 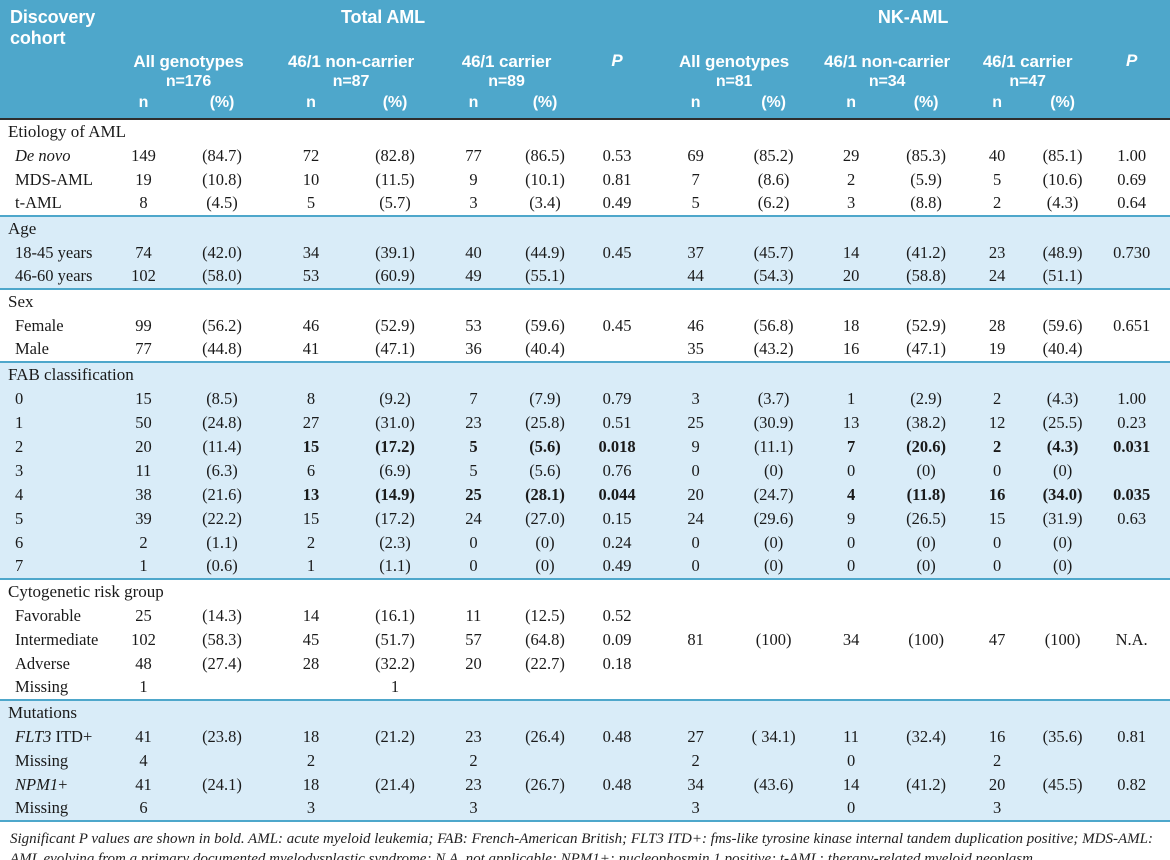 I want to click on table-cell: (47.1), so click(x=926, y=349).